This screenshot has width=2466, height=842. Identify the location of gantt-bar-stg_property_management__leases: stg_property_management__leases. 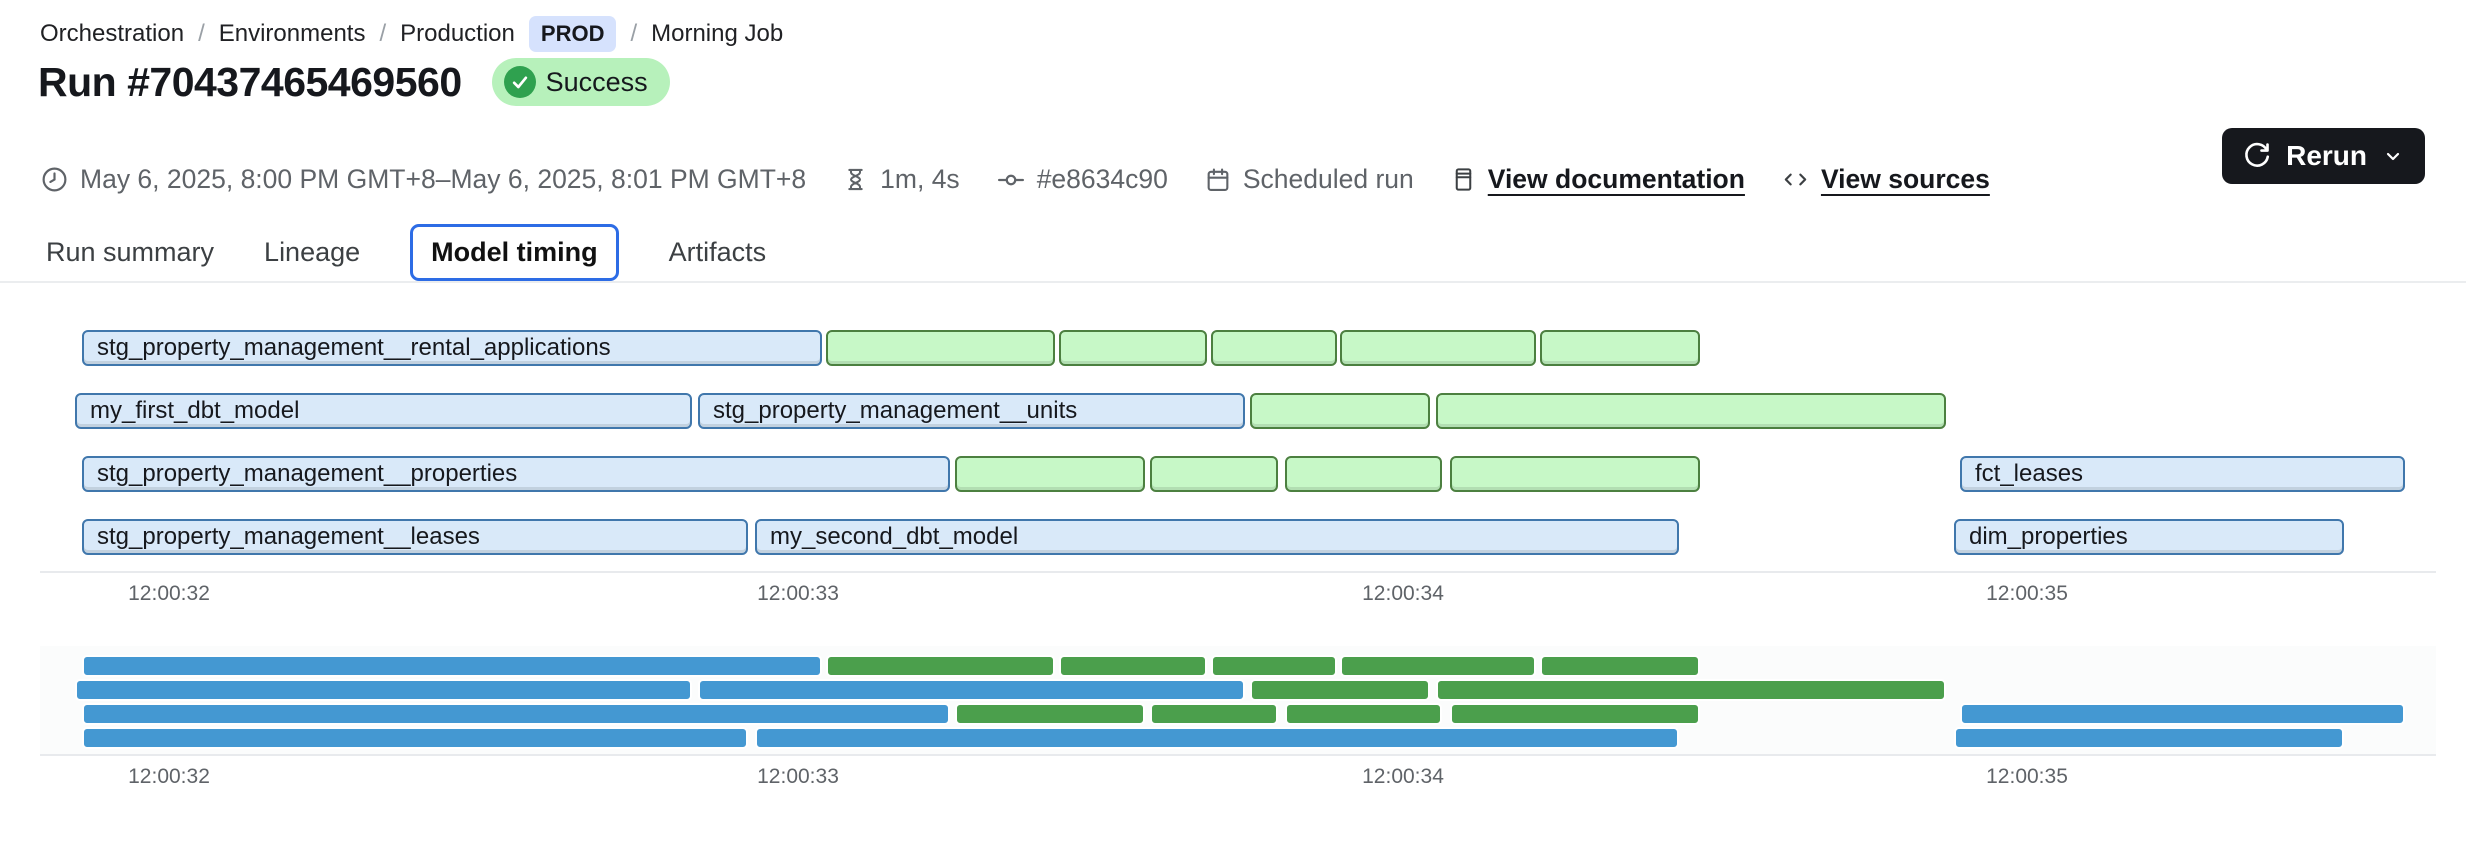
(415, 537).